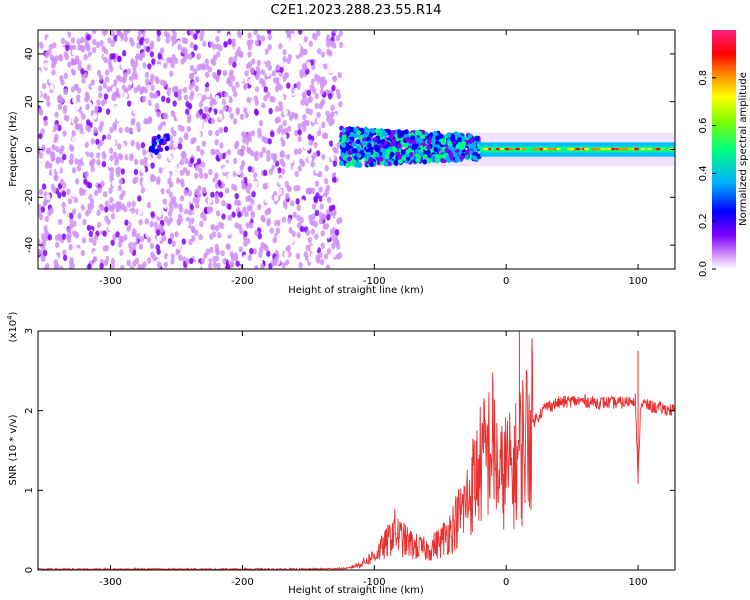 The height and width of the screenshot is (600, 750). What do you see at coordinates (703, 173) in the screenshot?
I see `colorbar-tick-label: 0.4` at bounding box center [703, 173].